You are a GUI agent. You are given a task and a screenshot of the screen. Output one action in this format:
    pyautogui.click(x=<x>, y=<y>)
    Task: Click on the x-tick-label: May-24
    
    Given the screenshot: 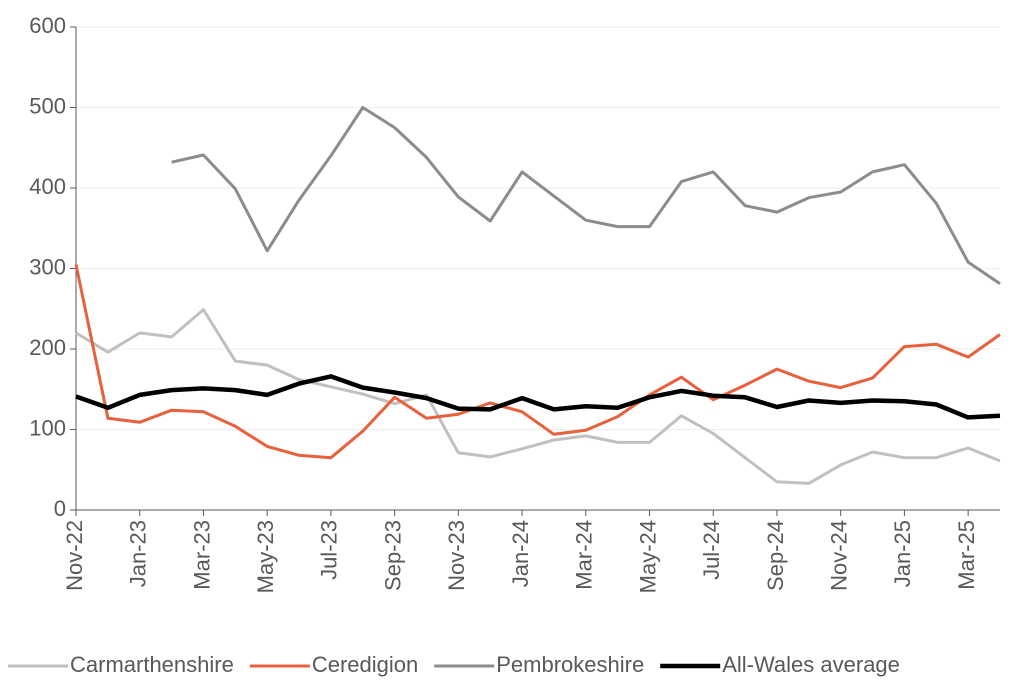 What is the action you would take?
    pyautogui.click(x=647, y=556)
    